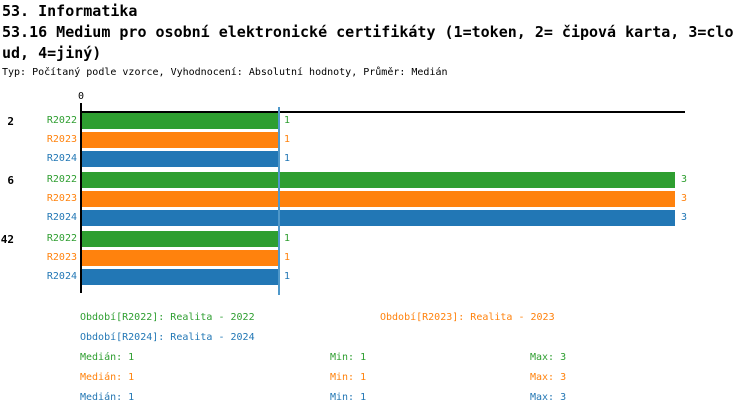 This screenshot has width=750, height=414. What do you see at coordinates (107, 377) in the screenshot?
I see `stat-median-r2023: Medián: 1` at bounding box center [107, 377].